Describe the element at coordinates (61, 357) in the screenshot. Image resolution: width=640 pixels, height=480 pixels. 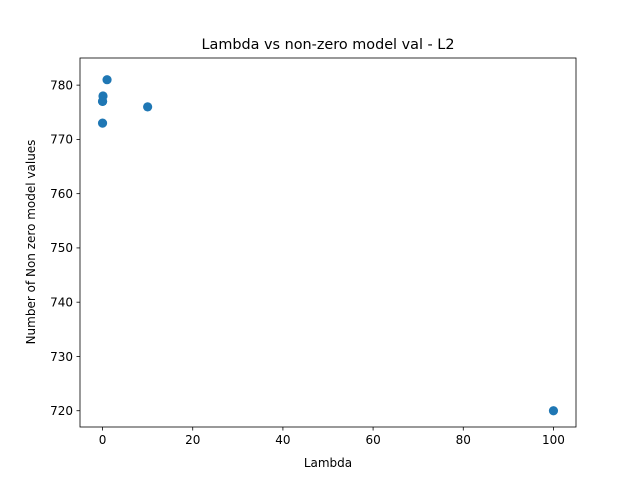
I see `y-tick-label: 730` at that location.